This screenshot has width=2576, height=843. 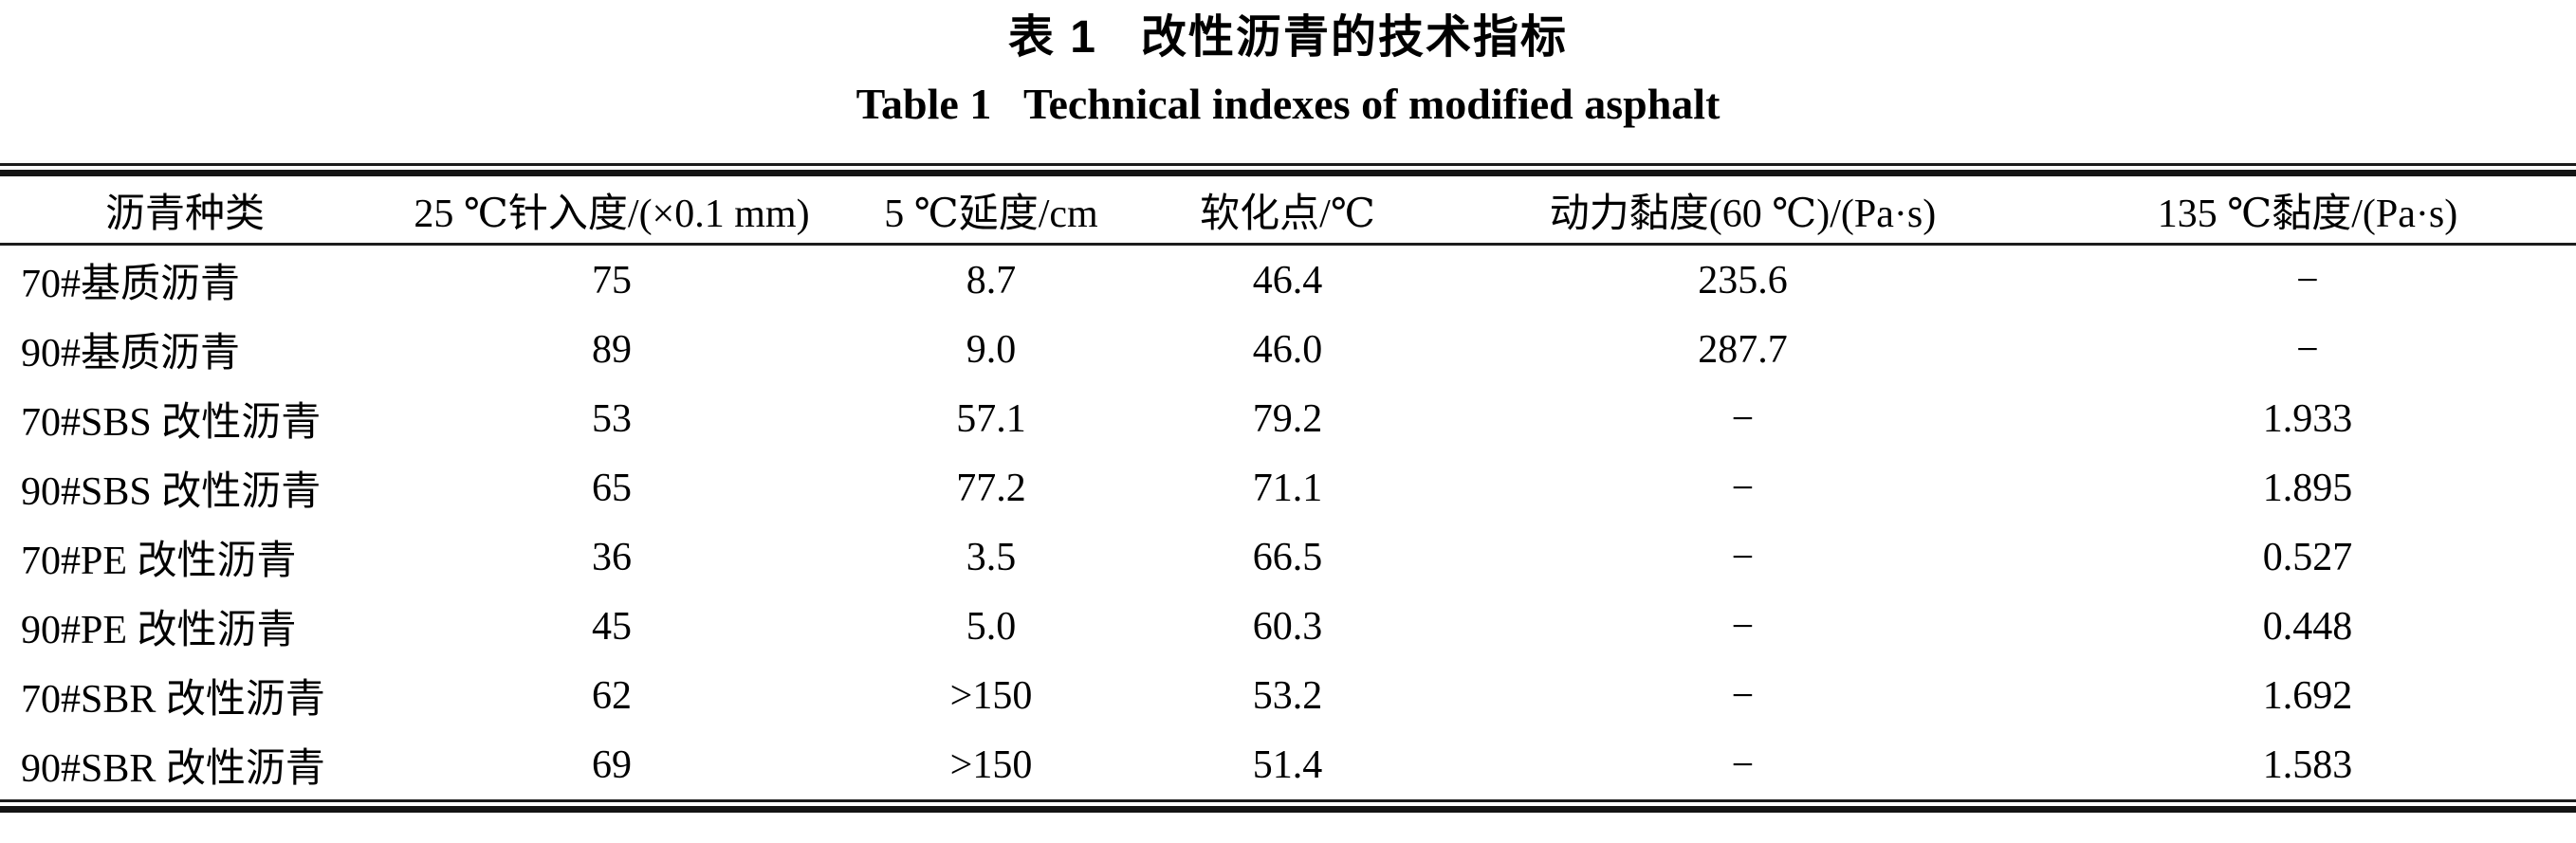 I want to click on value-cell: 60.3, so click(x=1287, y=627).